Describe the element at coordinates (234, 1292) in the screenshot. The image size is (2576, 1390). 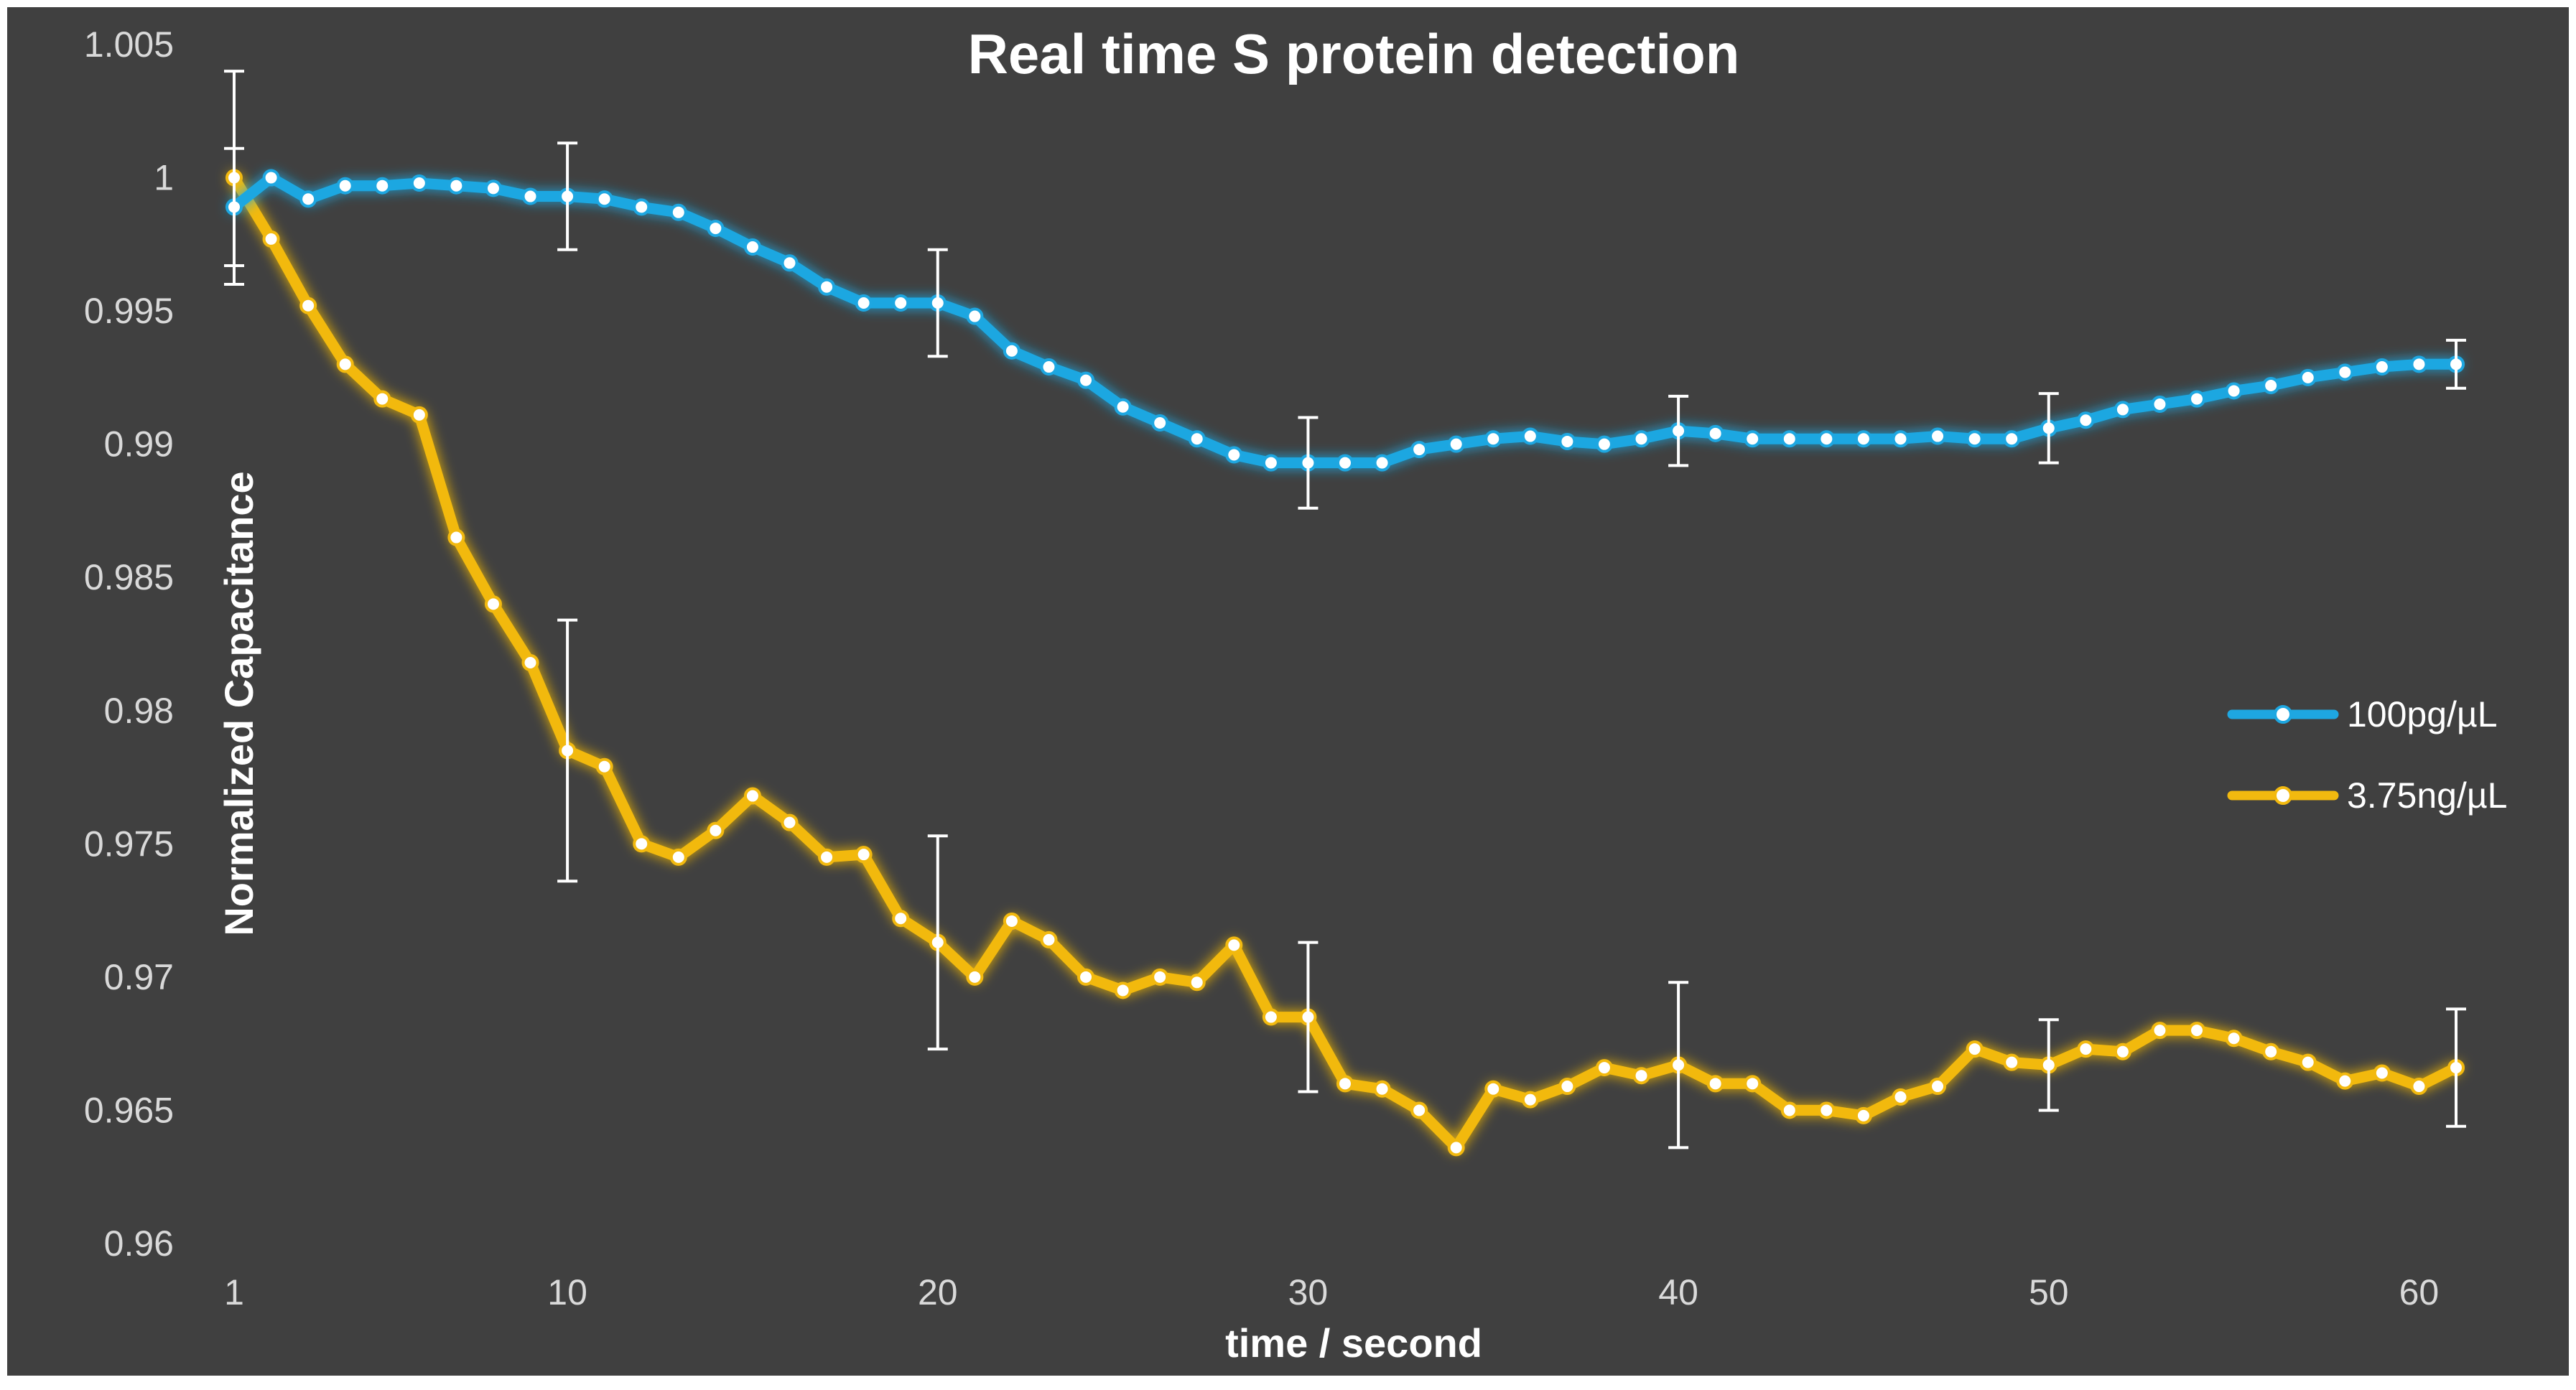
I see `x-tick-label: 1` at that location.